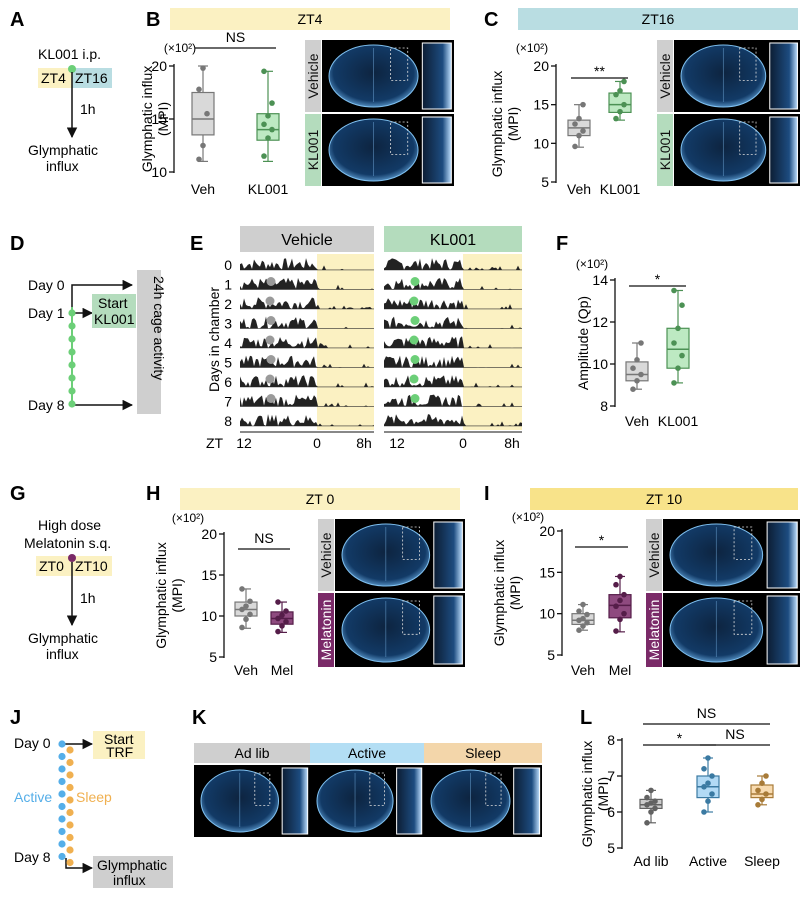 The height and width of the screenshot is (900, 807). What do you see at coordinates (228, 265) in the screenshot?
I see `panel-e-day-label-0: 0` at bounding box center [228, 265].